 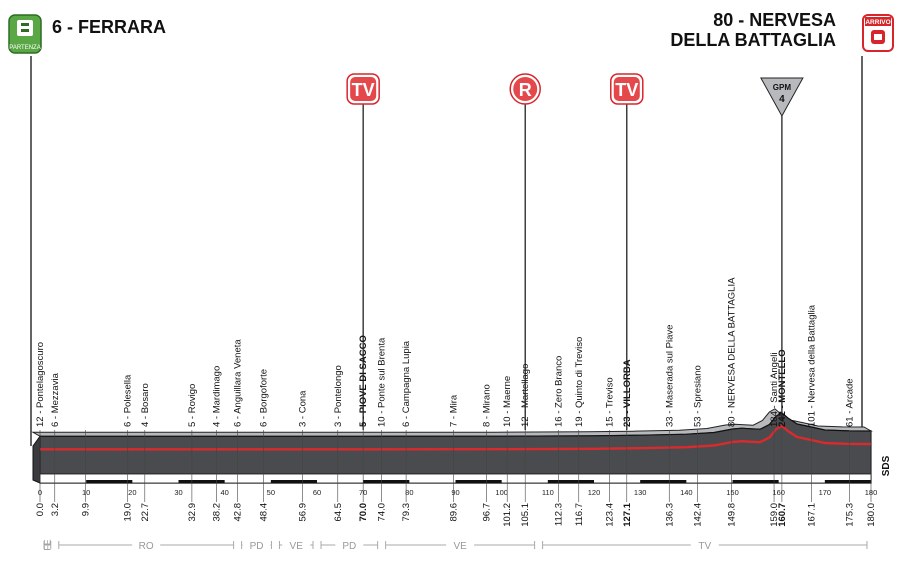 What do you see at coordinates (192, 405) in the screenshot?
I see `place-name-label: 5 - Rovigo` at bounding box center [192, 405].